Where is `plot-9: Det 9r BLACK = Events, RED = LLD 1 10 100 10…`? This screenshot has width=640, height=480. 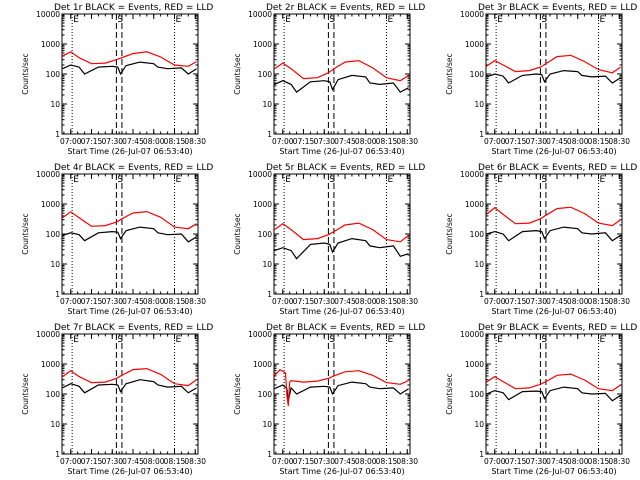
plot-9: Det 9r BLACK = Events, RED = LLD 1 10 100 10… is located at coordinates (541, 399).